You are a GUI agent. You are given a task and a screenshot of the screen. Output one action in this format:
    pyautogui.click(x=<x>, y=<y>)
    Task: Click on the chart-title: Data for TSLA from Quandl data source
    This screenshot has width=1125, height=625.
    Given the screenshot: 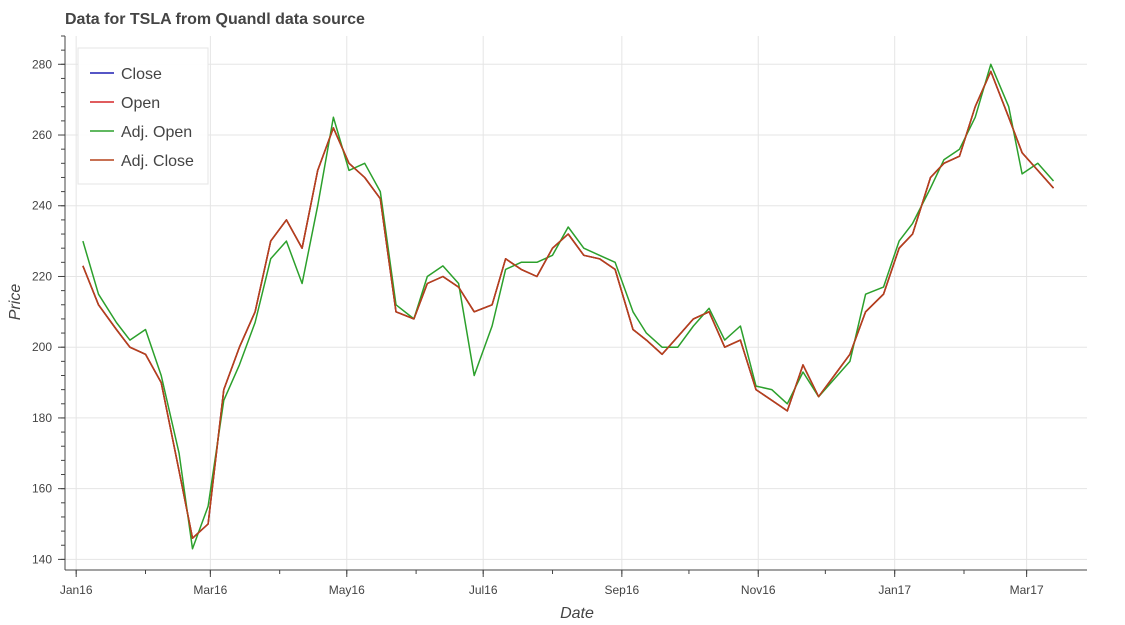 What is the action you would take?
    pyautogui.click(x=215, y=19)
    